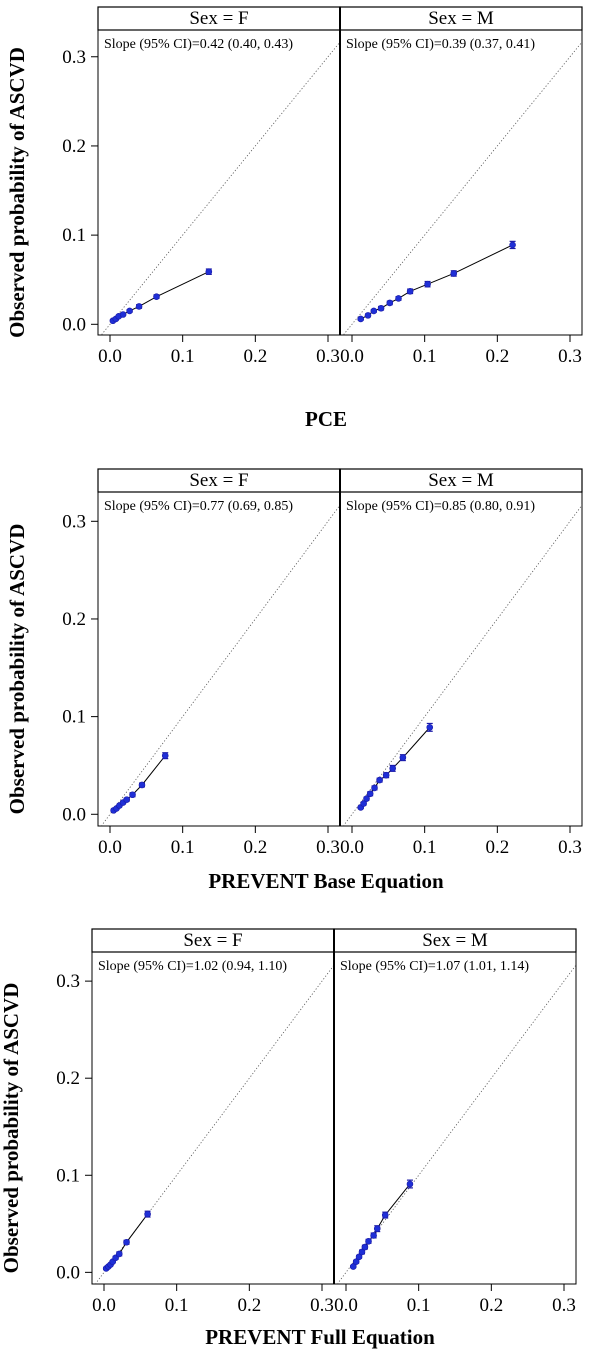  What do you see at coordinates (198, 506) in the screenshot?
I see `slope-label: Slope (95% CI)=0.77 (0.69, 0.85)` at bounding box center [198, 506].